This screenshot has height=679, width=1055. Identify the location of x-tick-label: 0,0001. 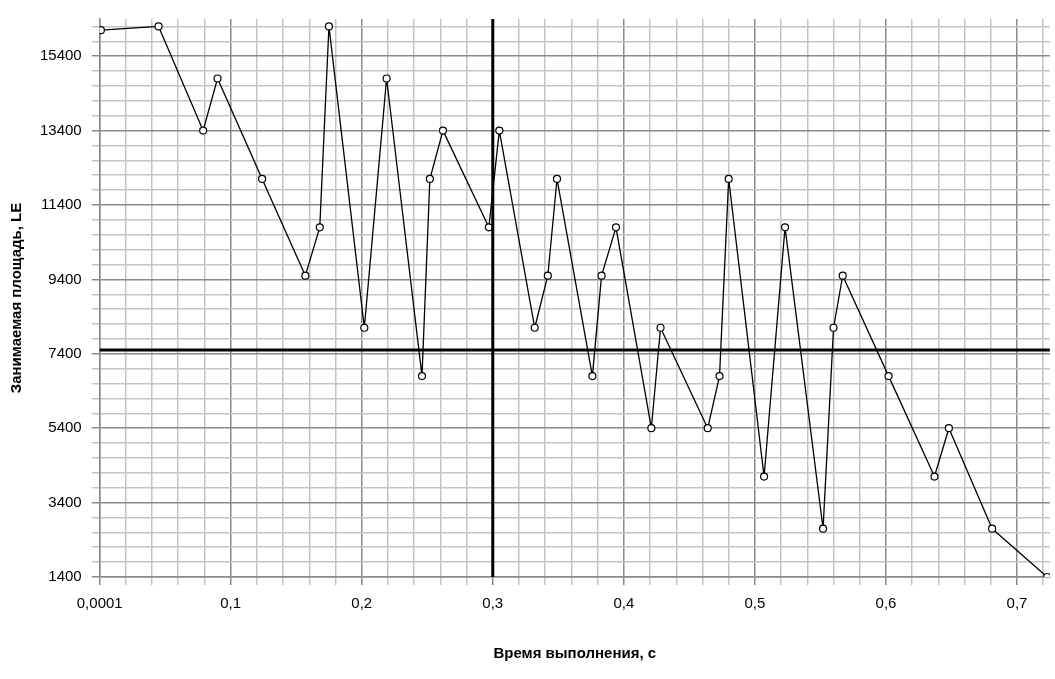
(99, 603).